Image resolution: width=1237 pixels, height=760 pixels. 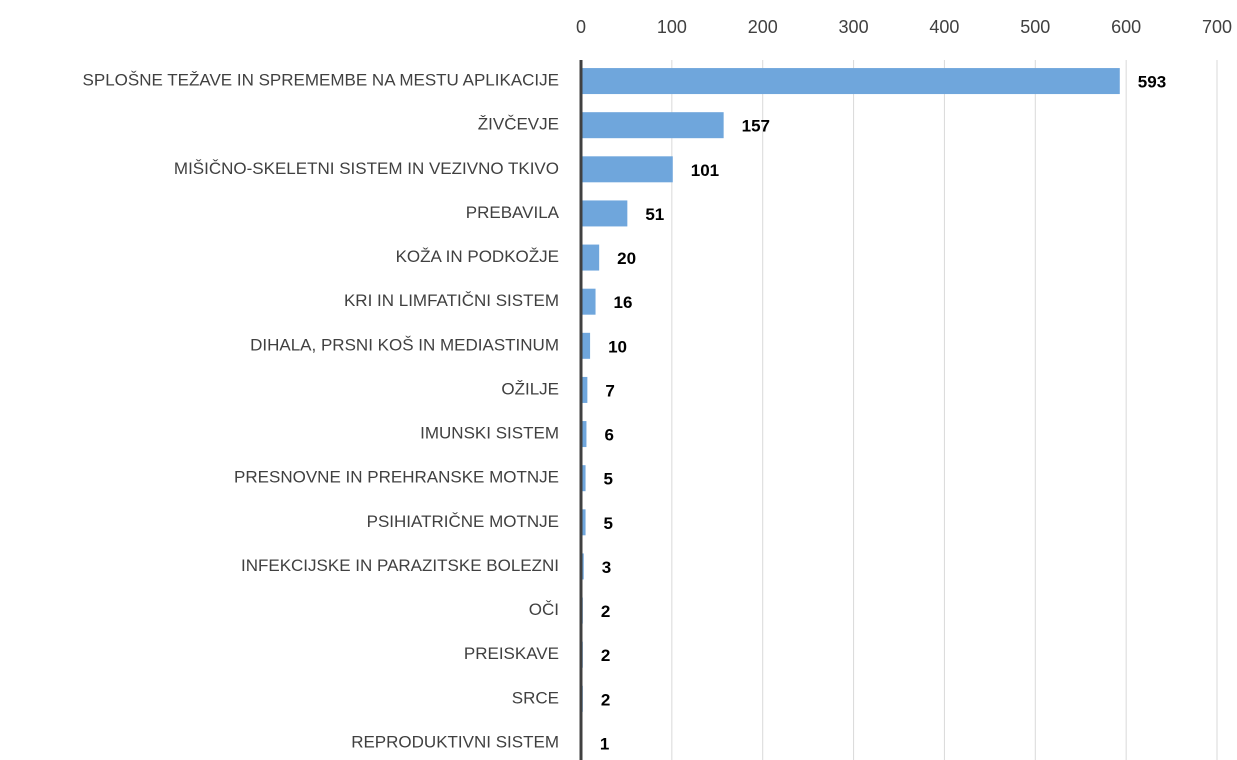 I want to click on x-tick-label: 300, so click(x=854, y=27).